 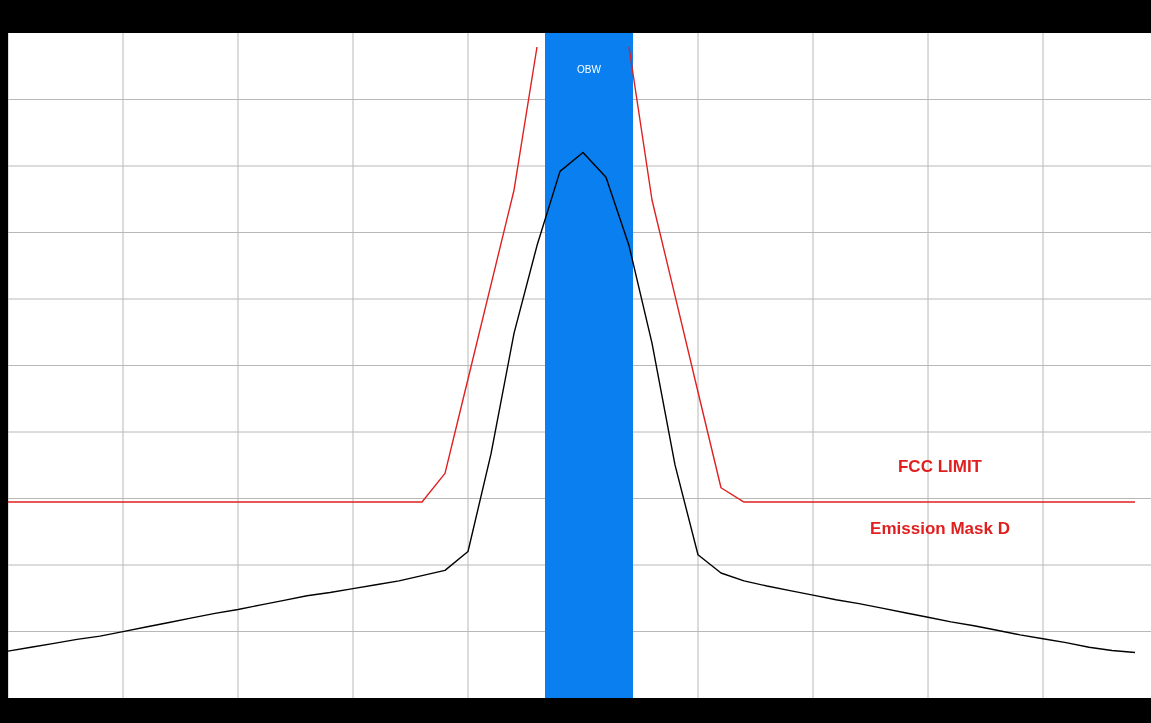 I want to click on annotation: FCC LIMIT, so click(x=940, y=467).